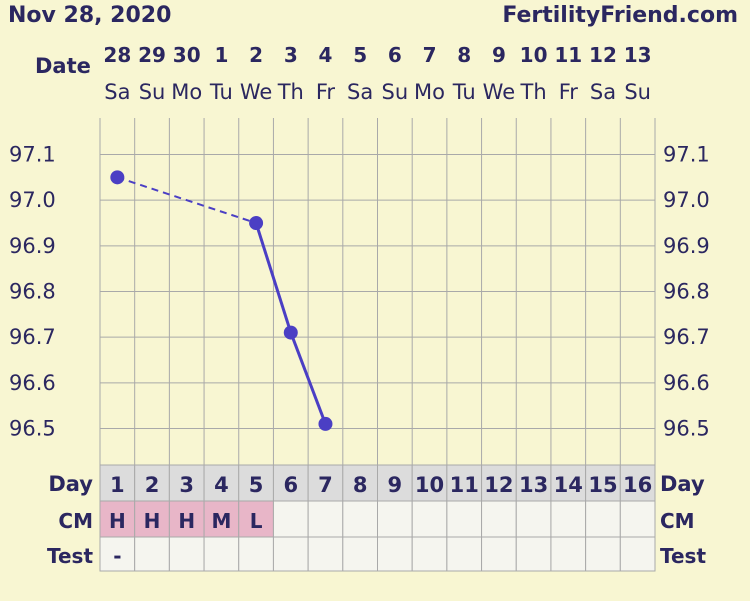 Image resolution: width=750 pixels, height=601 pixels. Describe the element at coordinates (686, 383) in the screenshot. I see `y-tick-label-right: 96.6` at that location.